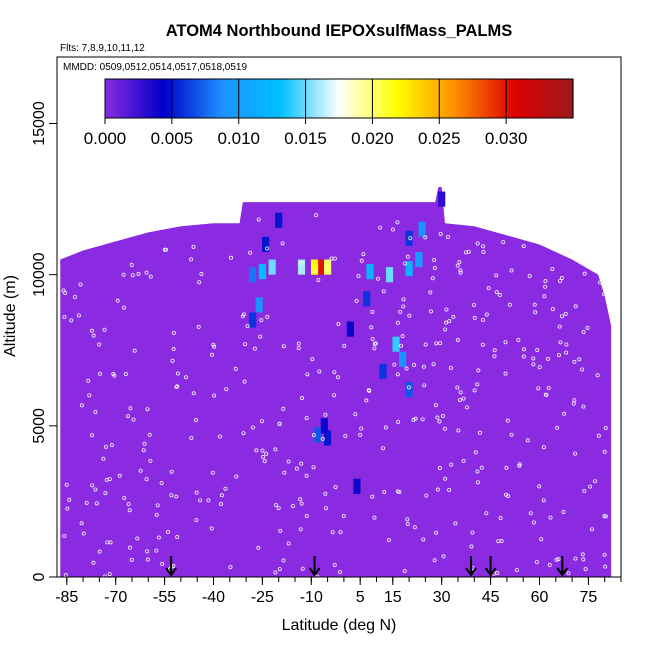  I want to click on latitude-arrow-head, so click(490, 572).